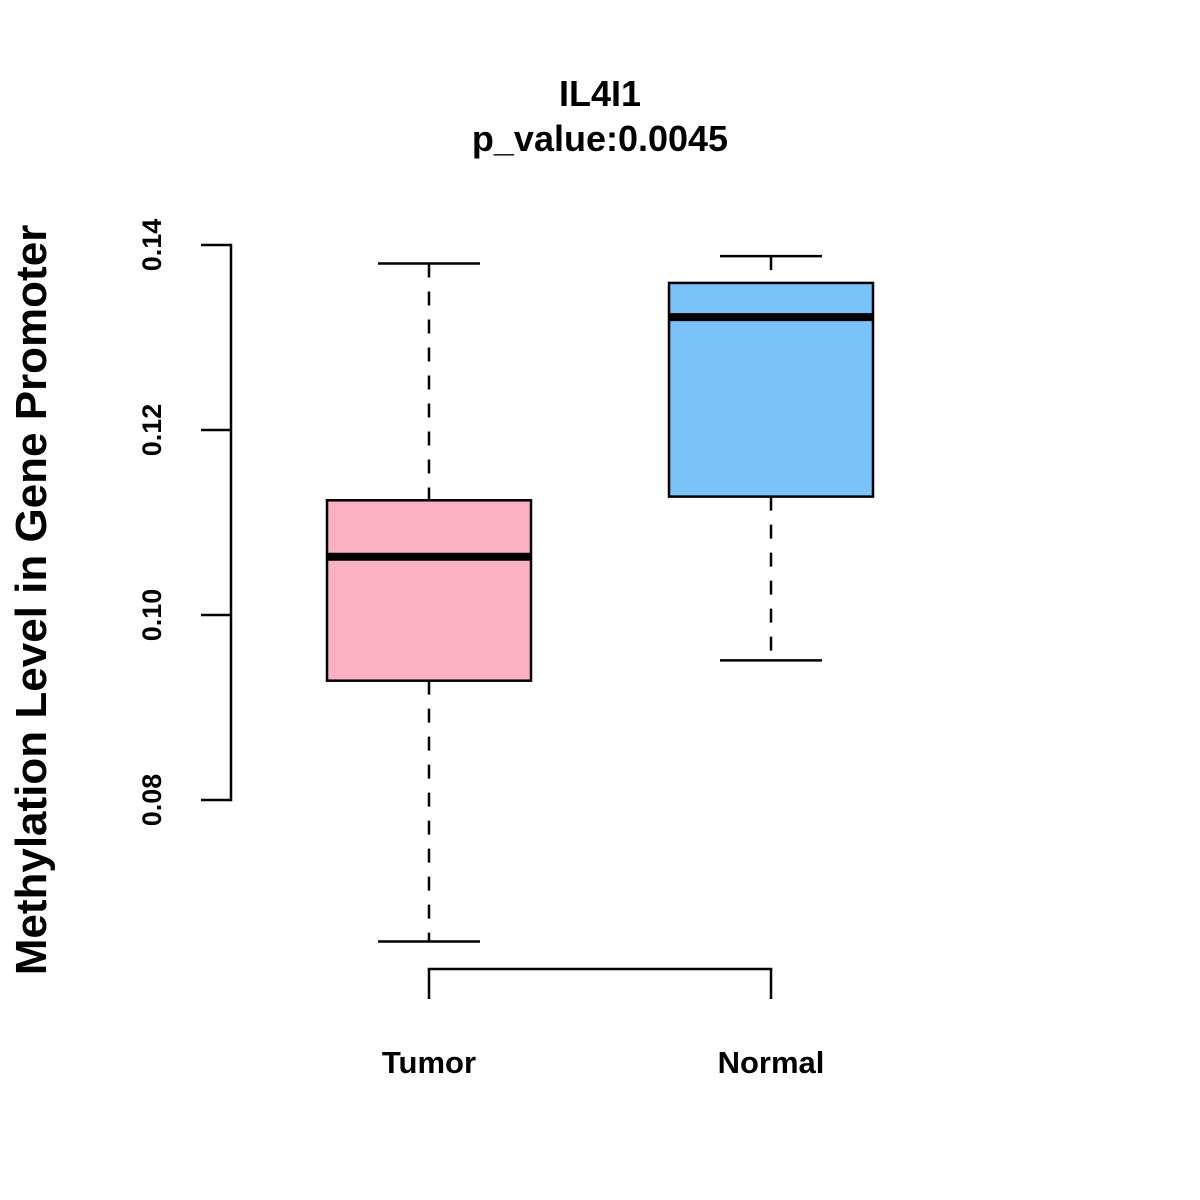 Image resolution: width=1200 pixels, height=1200 pixels. Describe the element at coordinates (600, 116) in the screenshot. I see `title-group: IL4I1 p_value:0.0045` at that location.